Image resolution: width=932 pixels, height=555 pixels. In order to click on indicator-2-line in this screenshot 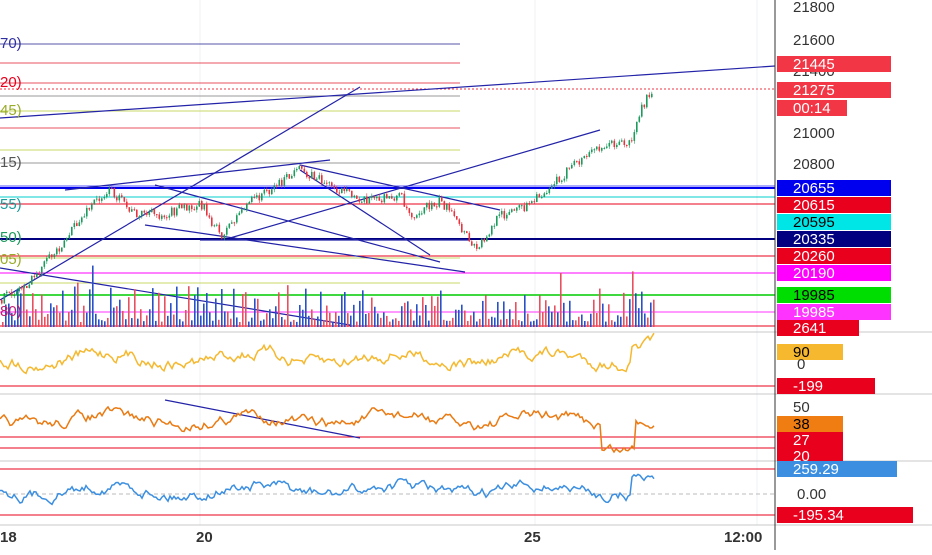, I will do `click(327, 429)`.